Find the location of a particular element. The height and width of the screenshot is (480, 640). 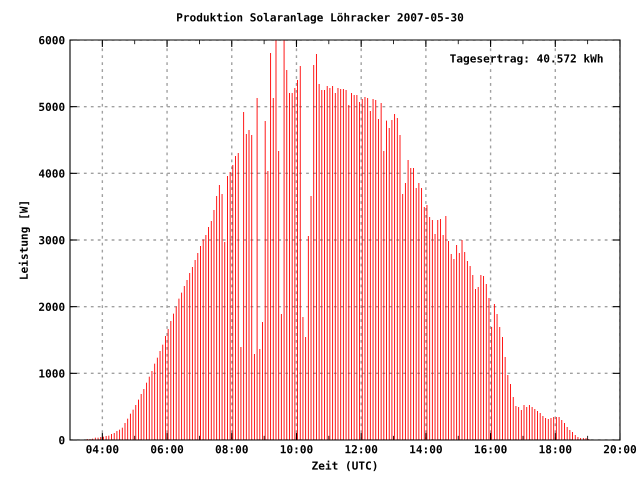

y-tick-label: 5000 is located at coordinates (51, 107).